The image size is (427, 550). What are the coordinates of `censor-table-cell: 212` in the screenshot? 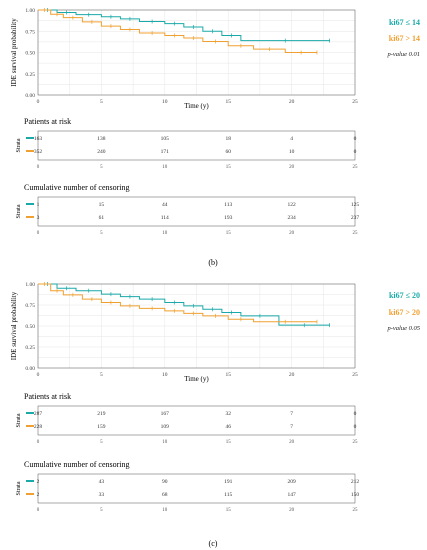 It's located at (355, 482).